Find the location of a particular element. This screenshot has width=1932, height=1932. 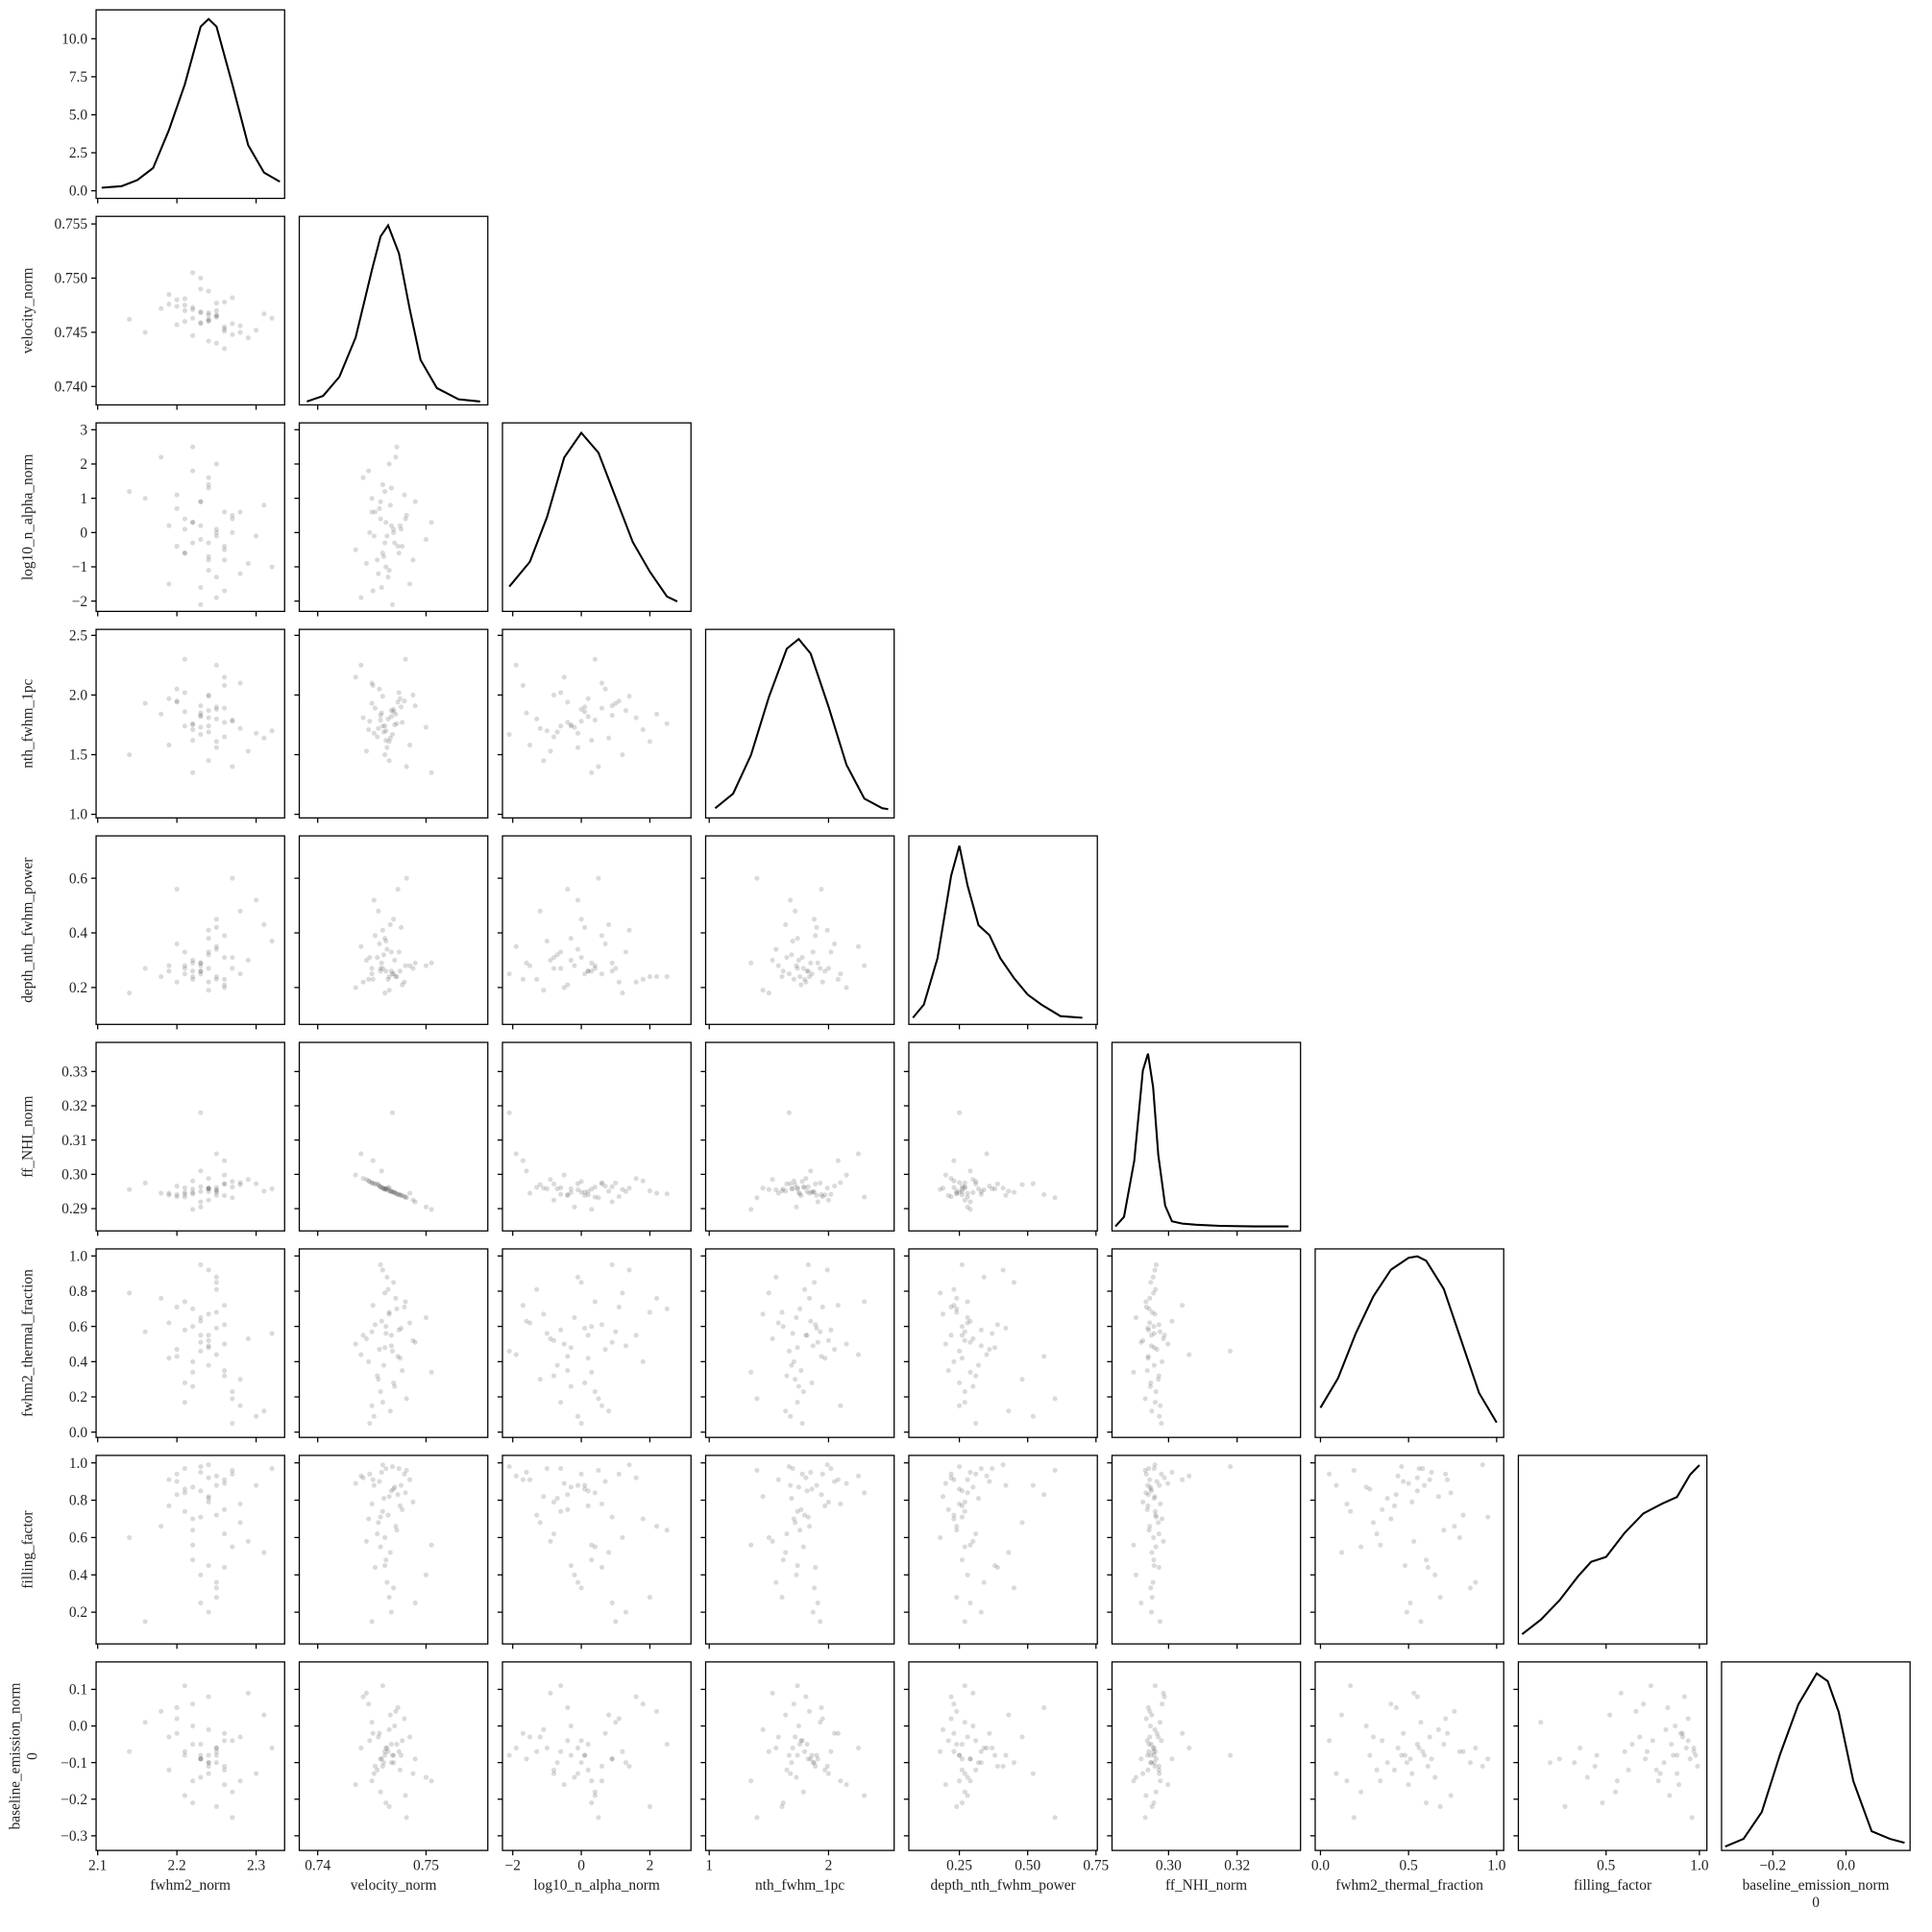

diagonal-panel is located at coordinates (1409, 1346).